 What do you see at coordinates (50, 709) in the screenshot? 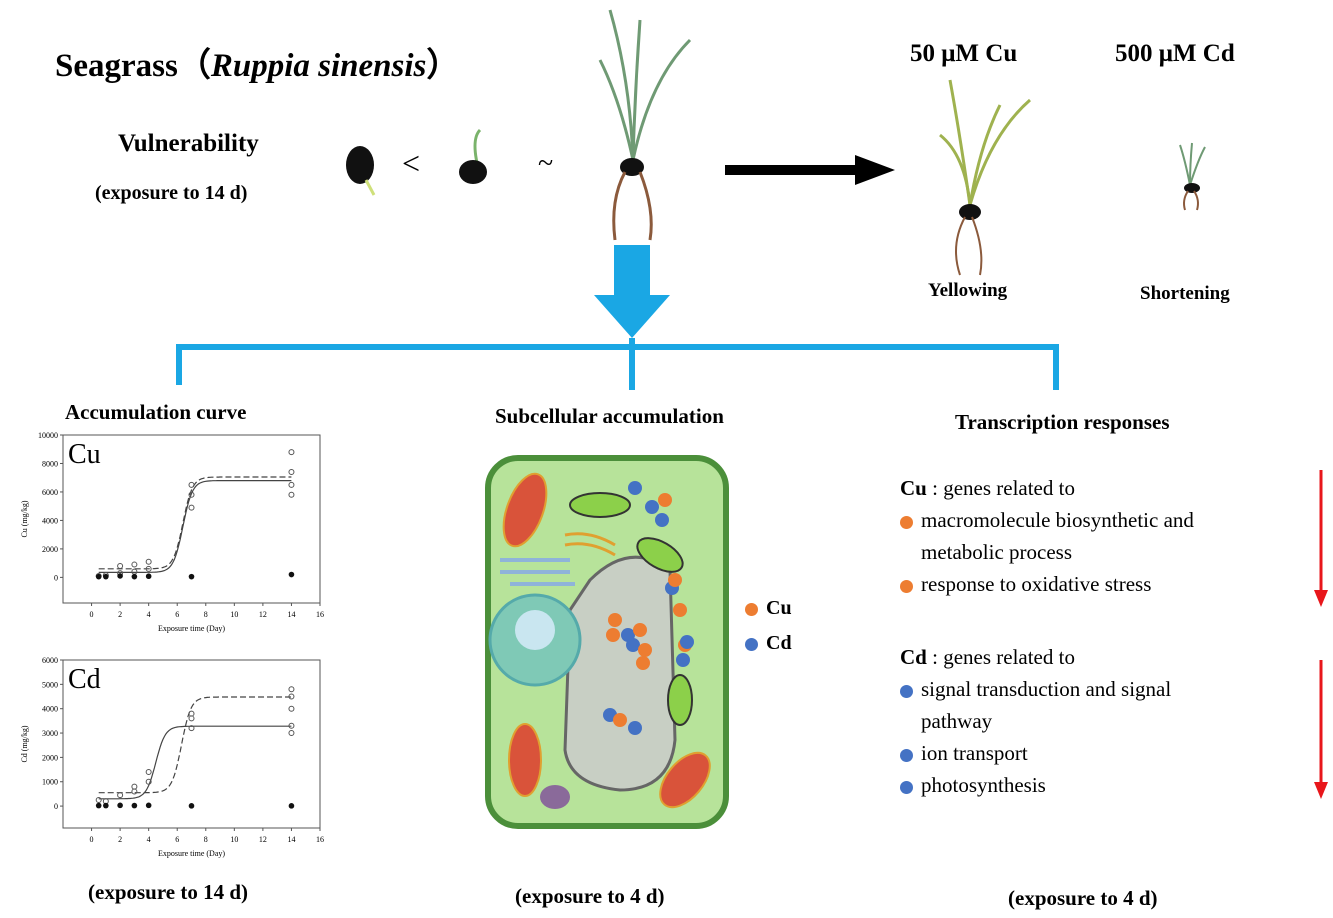
I see `y-tick-label: 4000` at bounding box center [50, 709].